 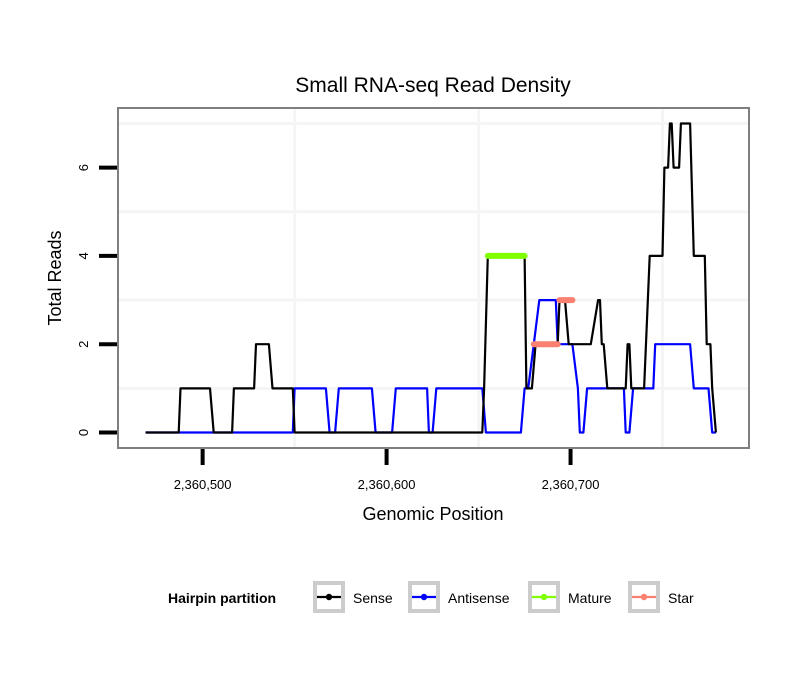 What do you see at coordinates (203, 484) in the screenshot?
I see `x-tick-label: 2,360,500` at bounding box center [203, 484].